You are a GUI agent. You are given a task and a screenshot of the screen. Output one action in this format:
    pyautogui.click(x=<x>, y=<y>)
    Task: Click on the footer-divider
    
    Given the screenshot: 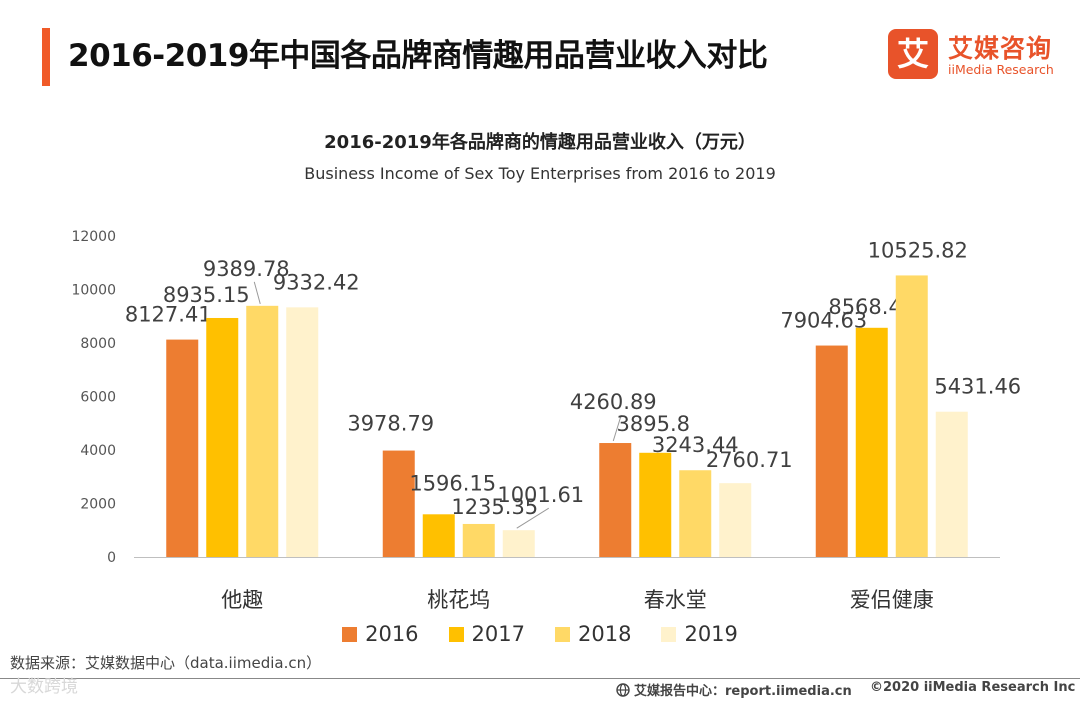 What is the action you would take?
    pyautogui.click(x=540, y=678)
    